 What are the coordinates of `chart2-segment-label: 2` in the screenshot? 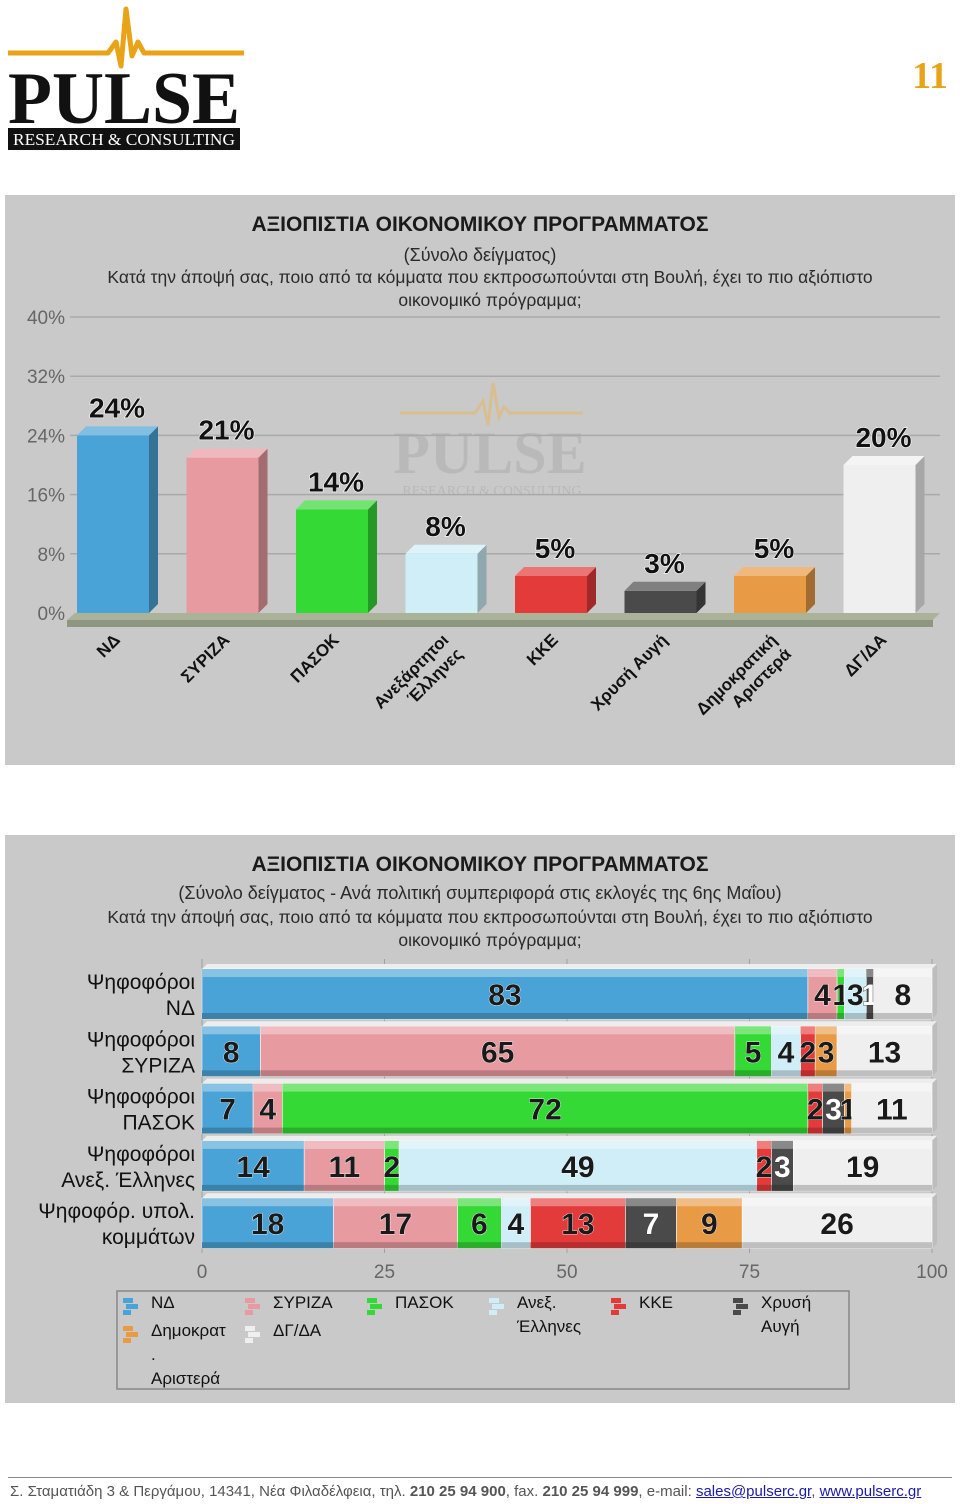 It's located at (764, 1167).